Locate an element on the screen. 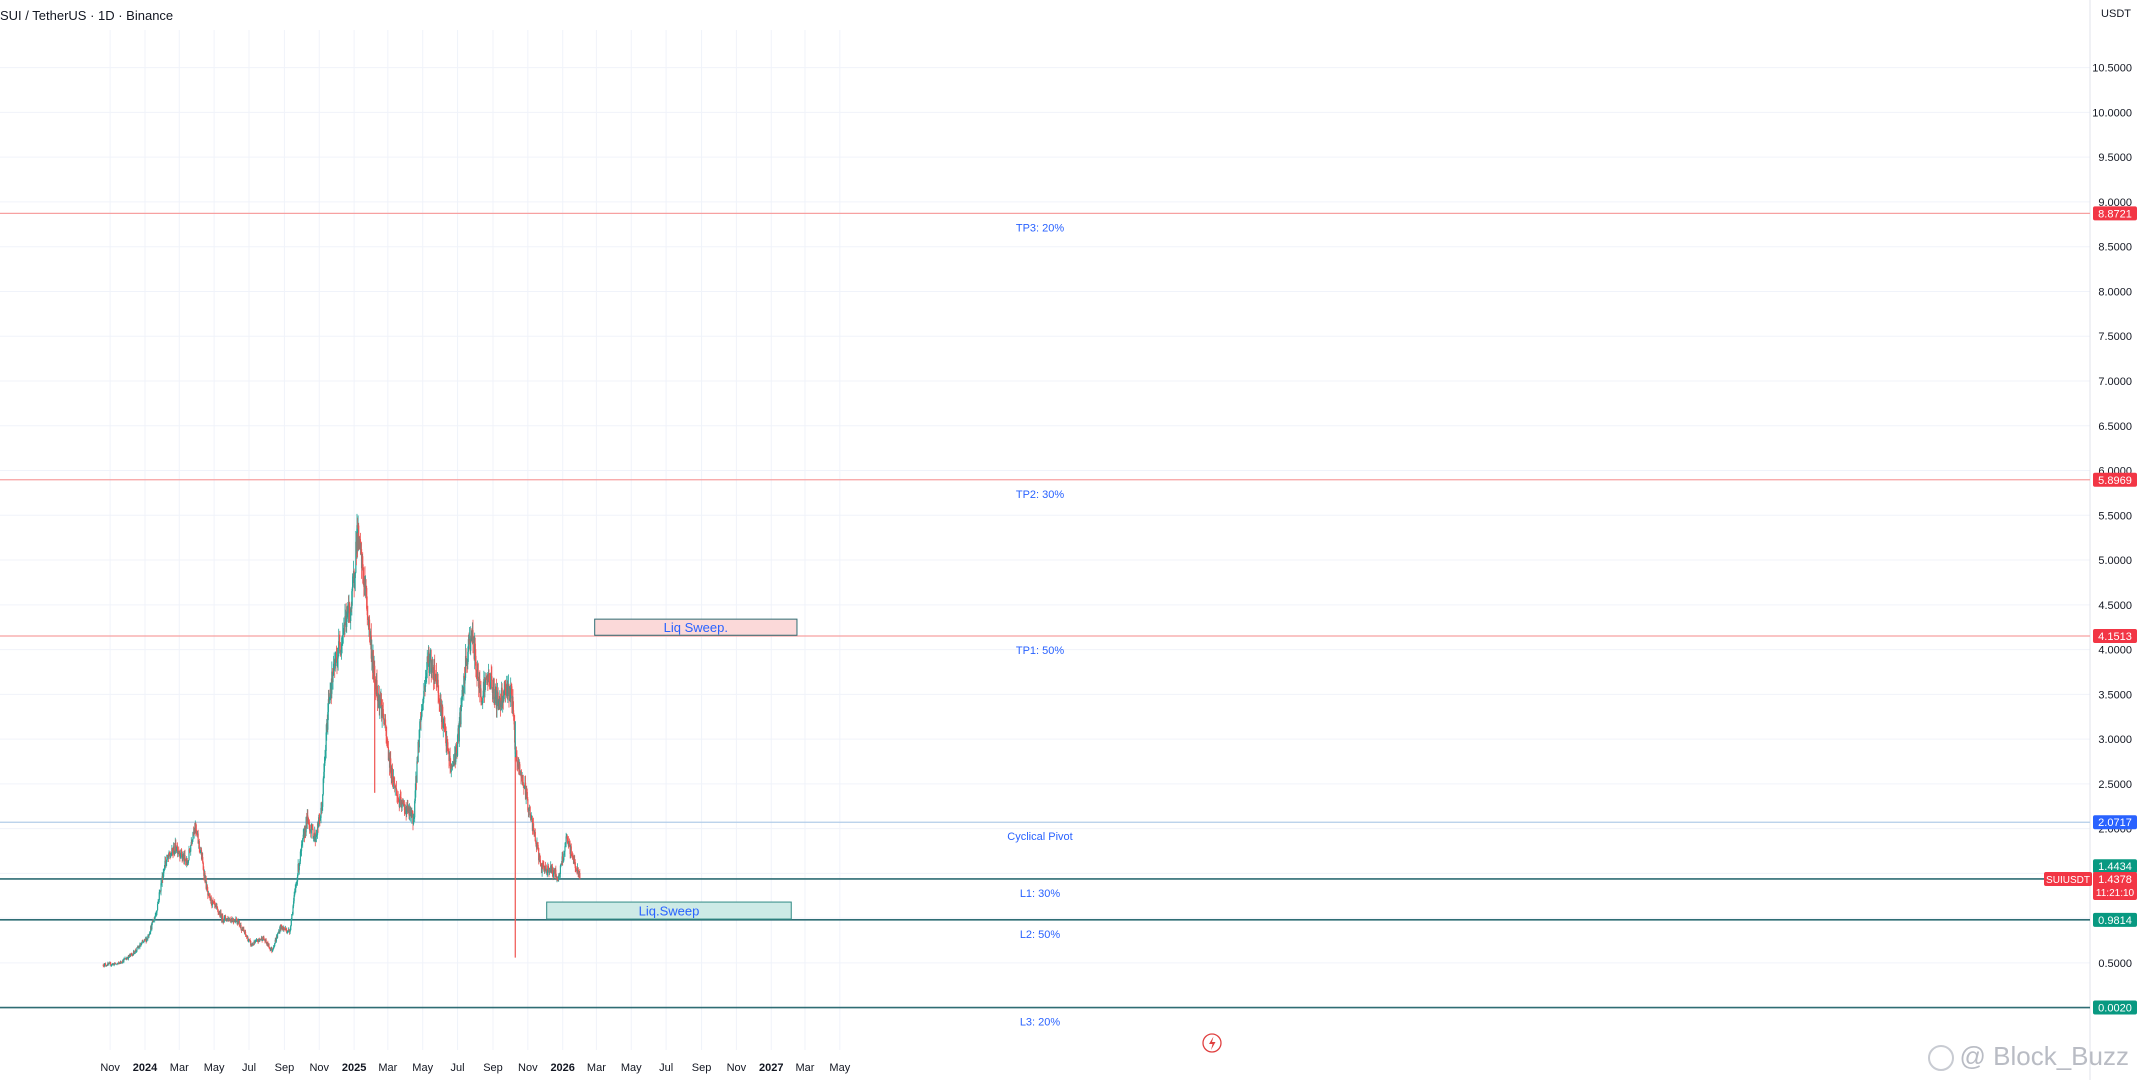  badge-TP1-bg is located at coordinates (2115, 636).